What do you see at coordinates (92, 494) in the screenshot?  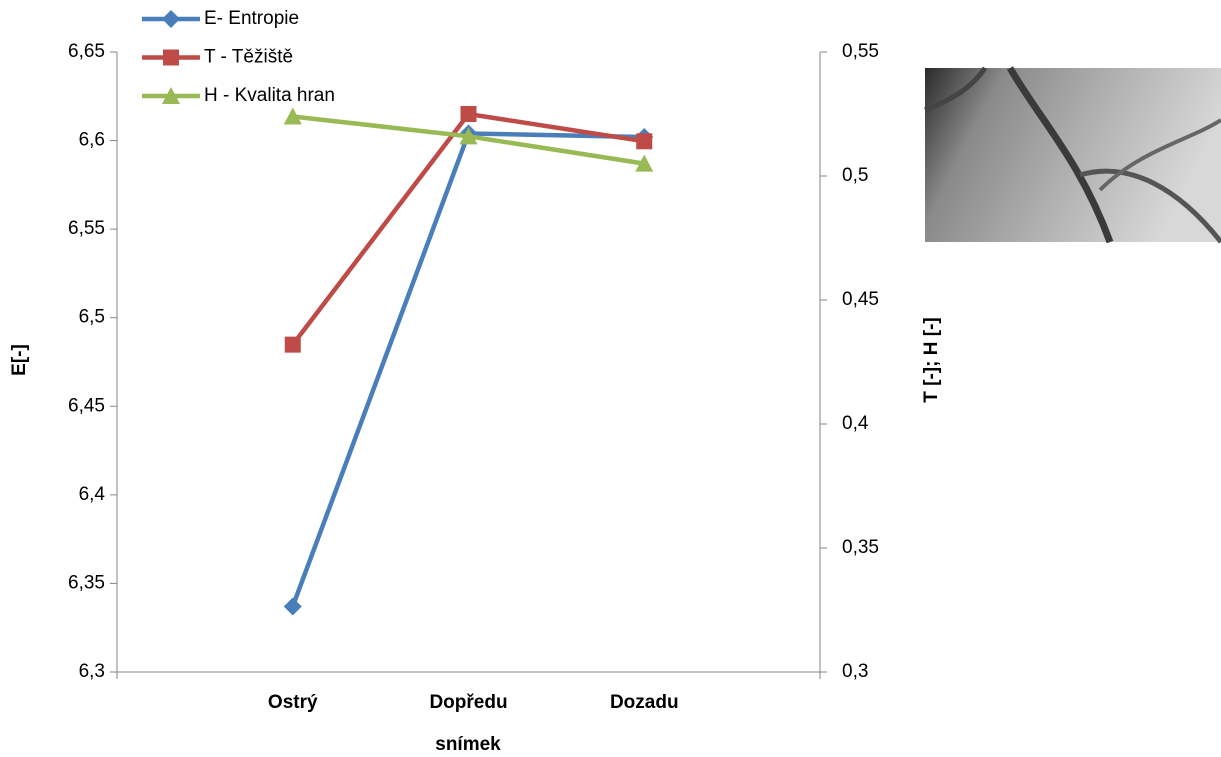 I see `y-tick-label: 6,4` at bounding box center [92, 494].